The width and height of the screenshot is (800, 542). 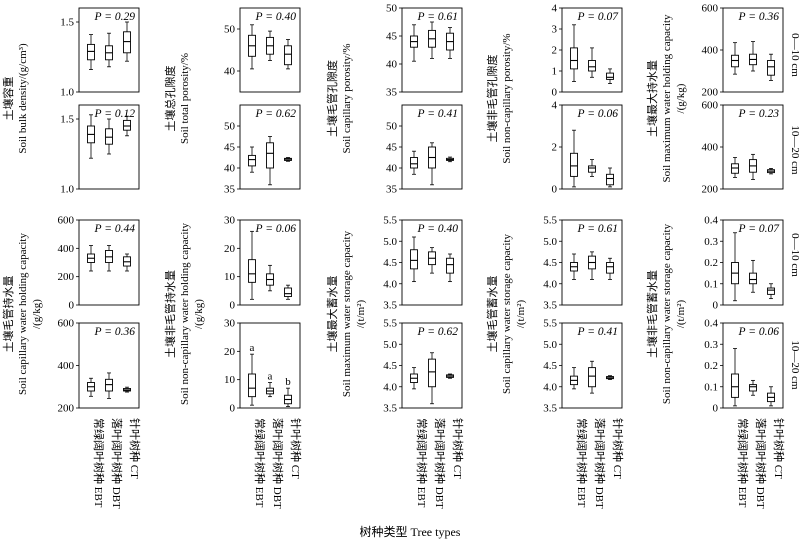 What do you see at coordinates (66, 409) in the screenshot?
I see `y-tick-label: 200` at bounding box center [66, 409].